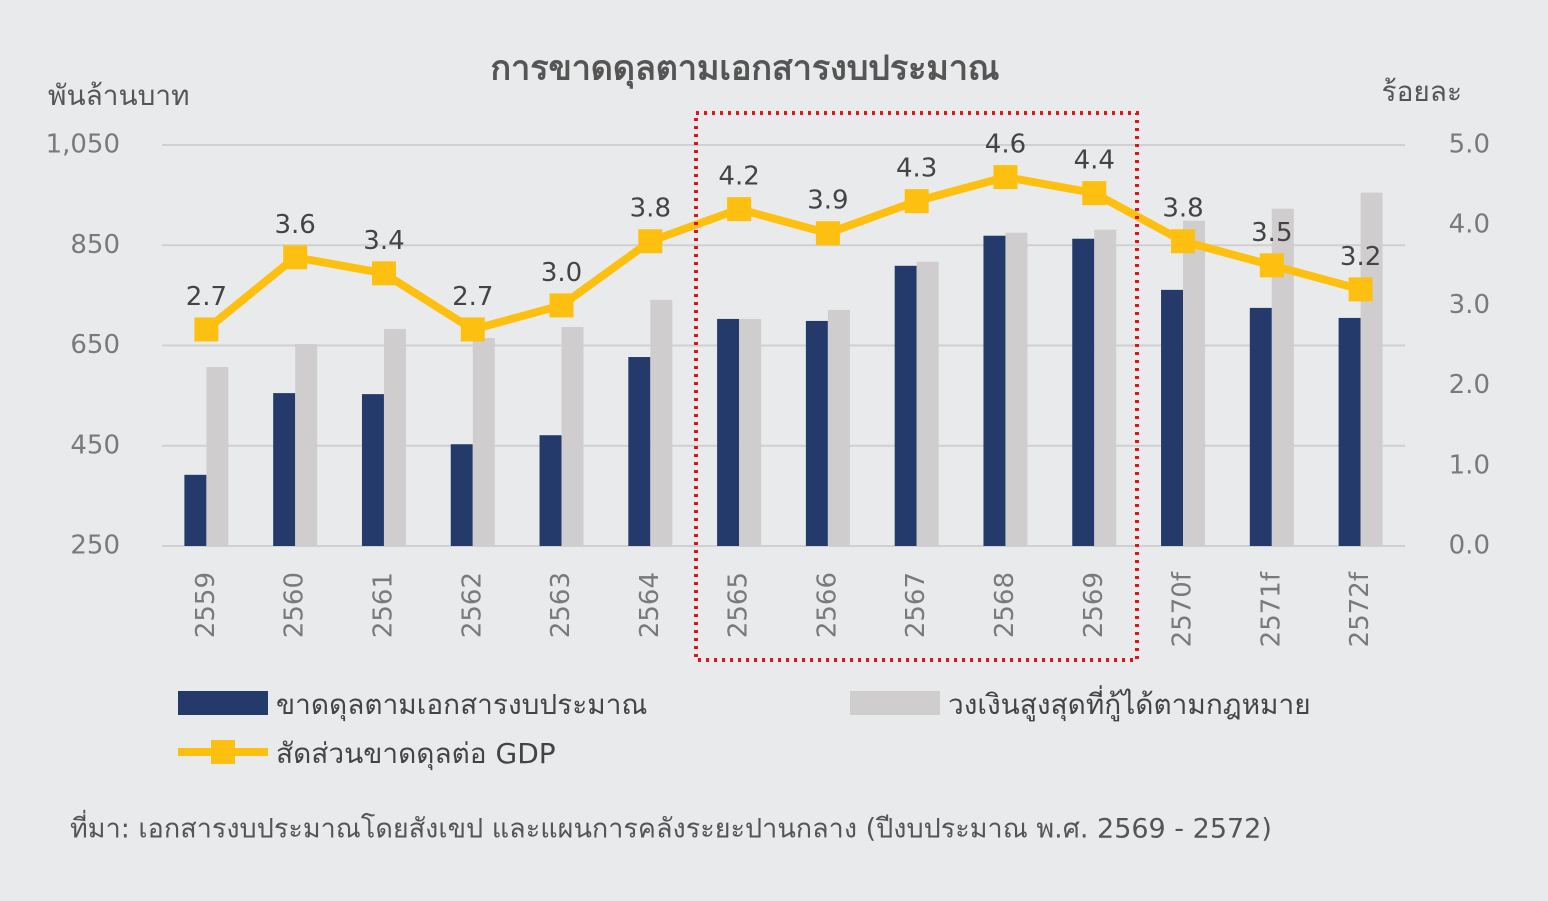  Describe the element at coordinates (1422, 91) in the screenshot. I see `y2-axis-title: ร้อยละ` at that location.